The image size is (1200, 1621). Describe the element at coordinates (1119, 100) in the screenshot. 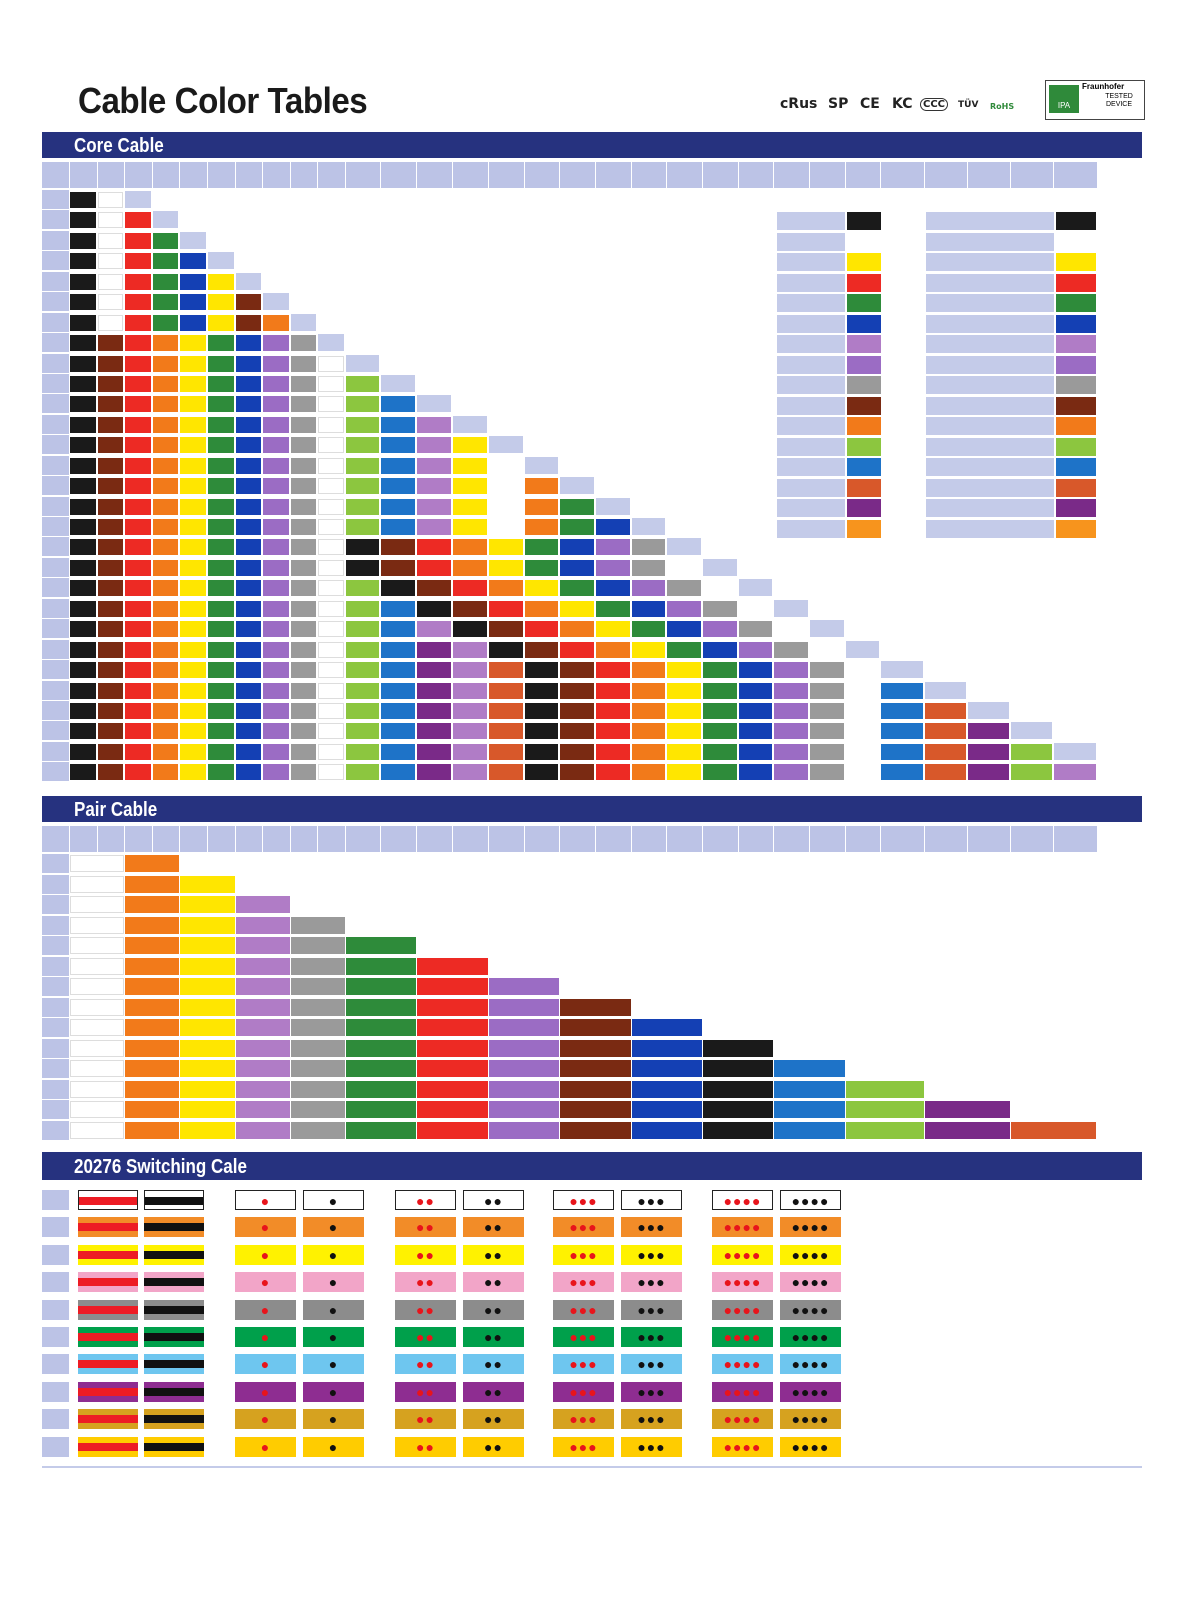

I see `tested-device-label: TESTED DEVICE` at that location.